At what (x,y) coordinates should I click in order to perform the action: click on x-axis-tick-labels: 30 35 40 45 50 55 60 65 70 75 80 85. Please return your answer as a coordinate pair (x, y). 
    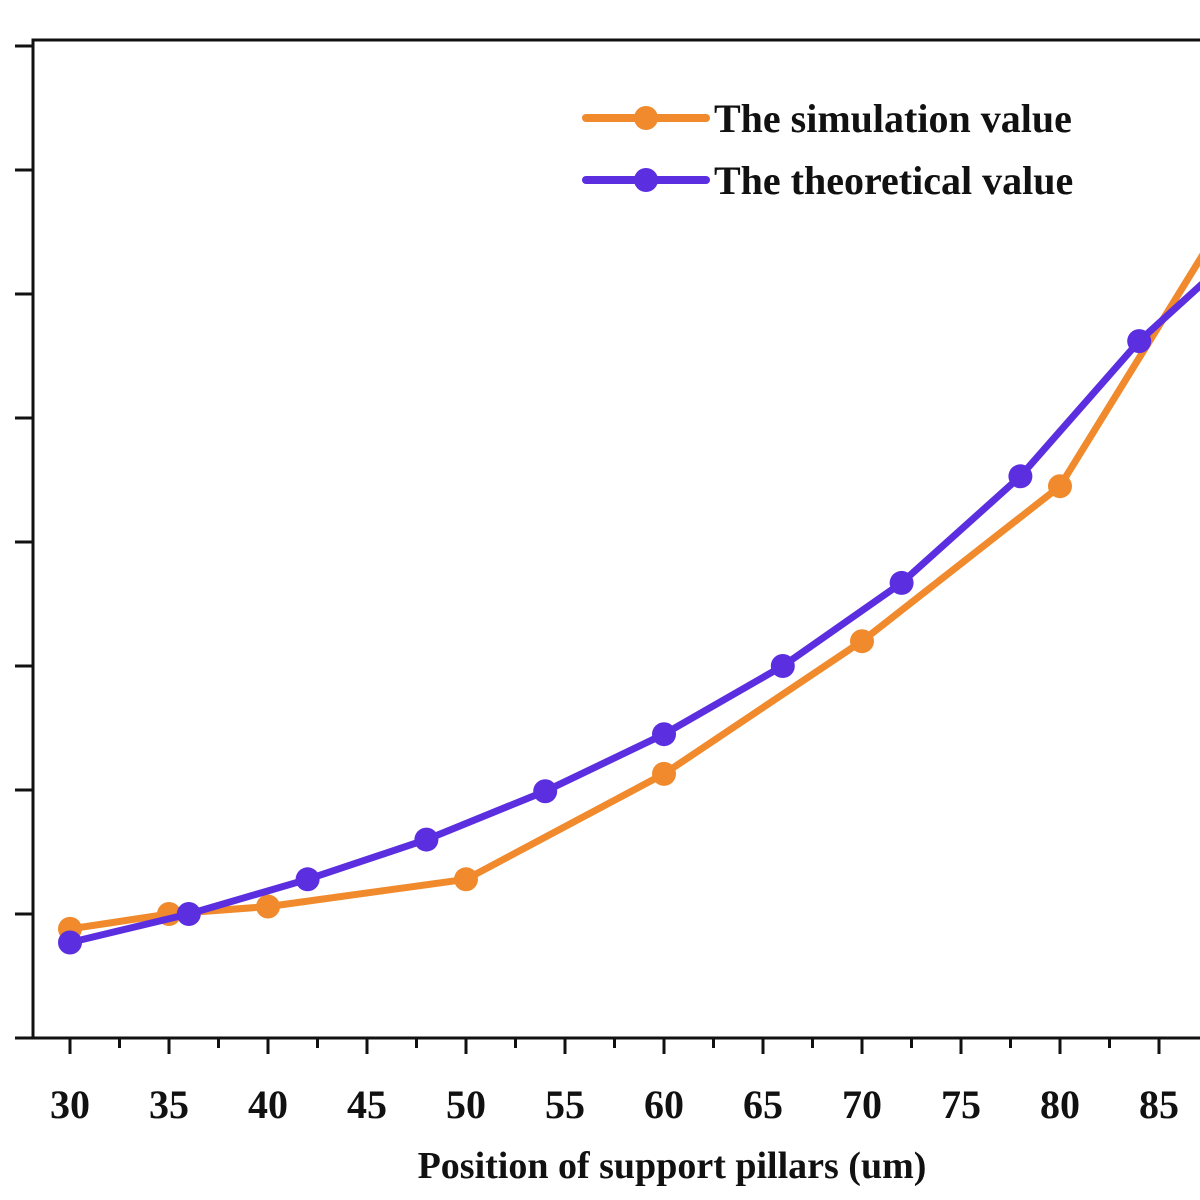
    Looking at the image, I should click on (614, 1104).